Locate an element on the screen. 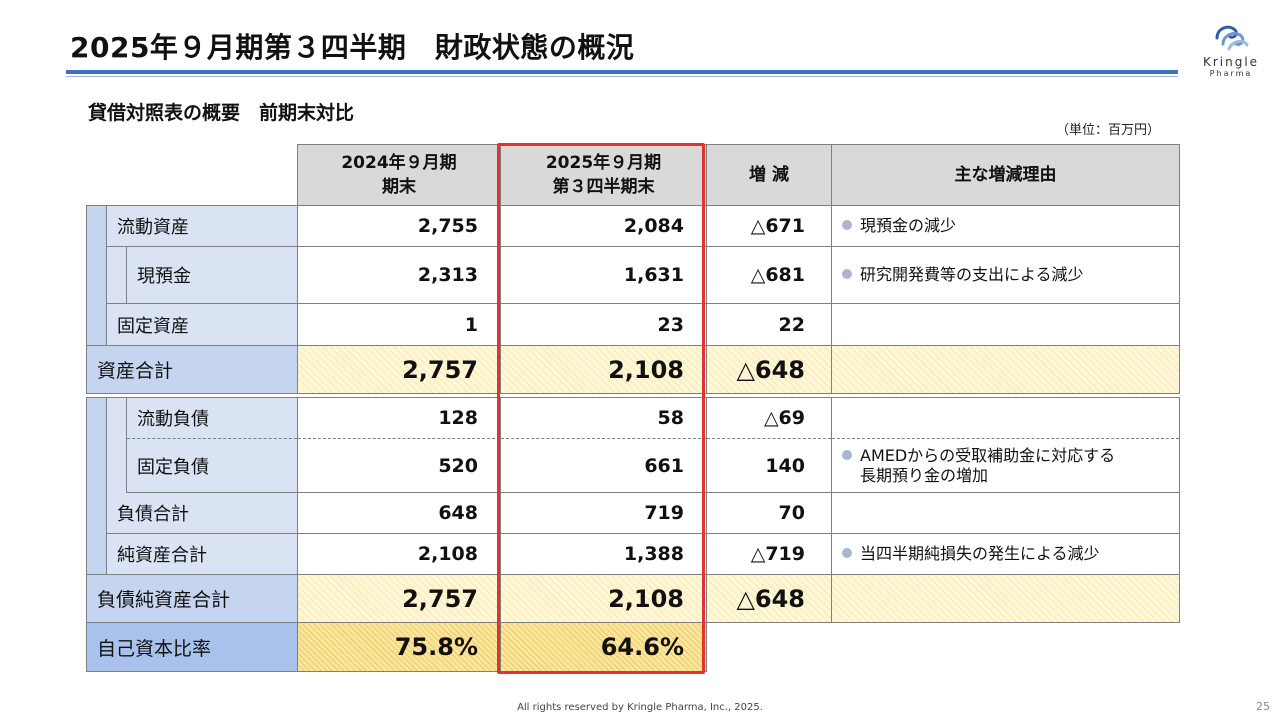 The height and width of the screenshot is (720, 1280). equity-ratio-curr: 64.6% is located at coordinates (603, 647).